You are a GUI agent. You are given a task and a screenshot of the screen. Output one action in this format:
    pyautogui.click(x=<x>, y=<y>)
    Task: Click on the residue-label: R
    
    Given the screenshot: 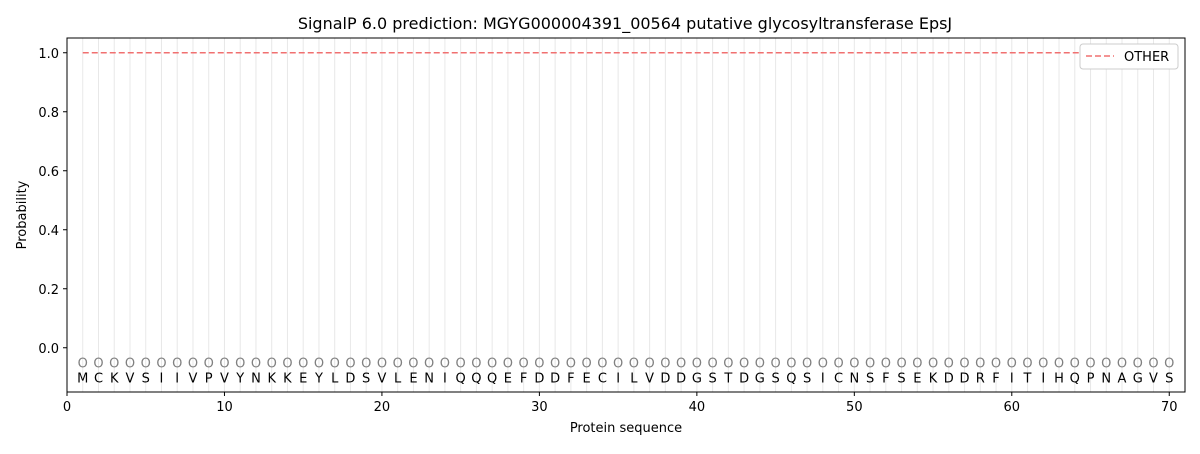 What is the action you would take?
    pyautogui.click(x=980, y=378)
    